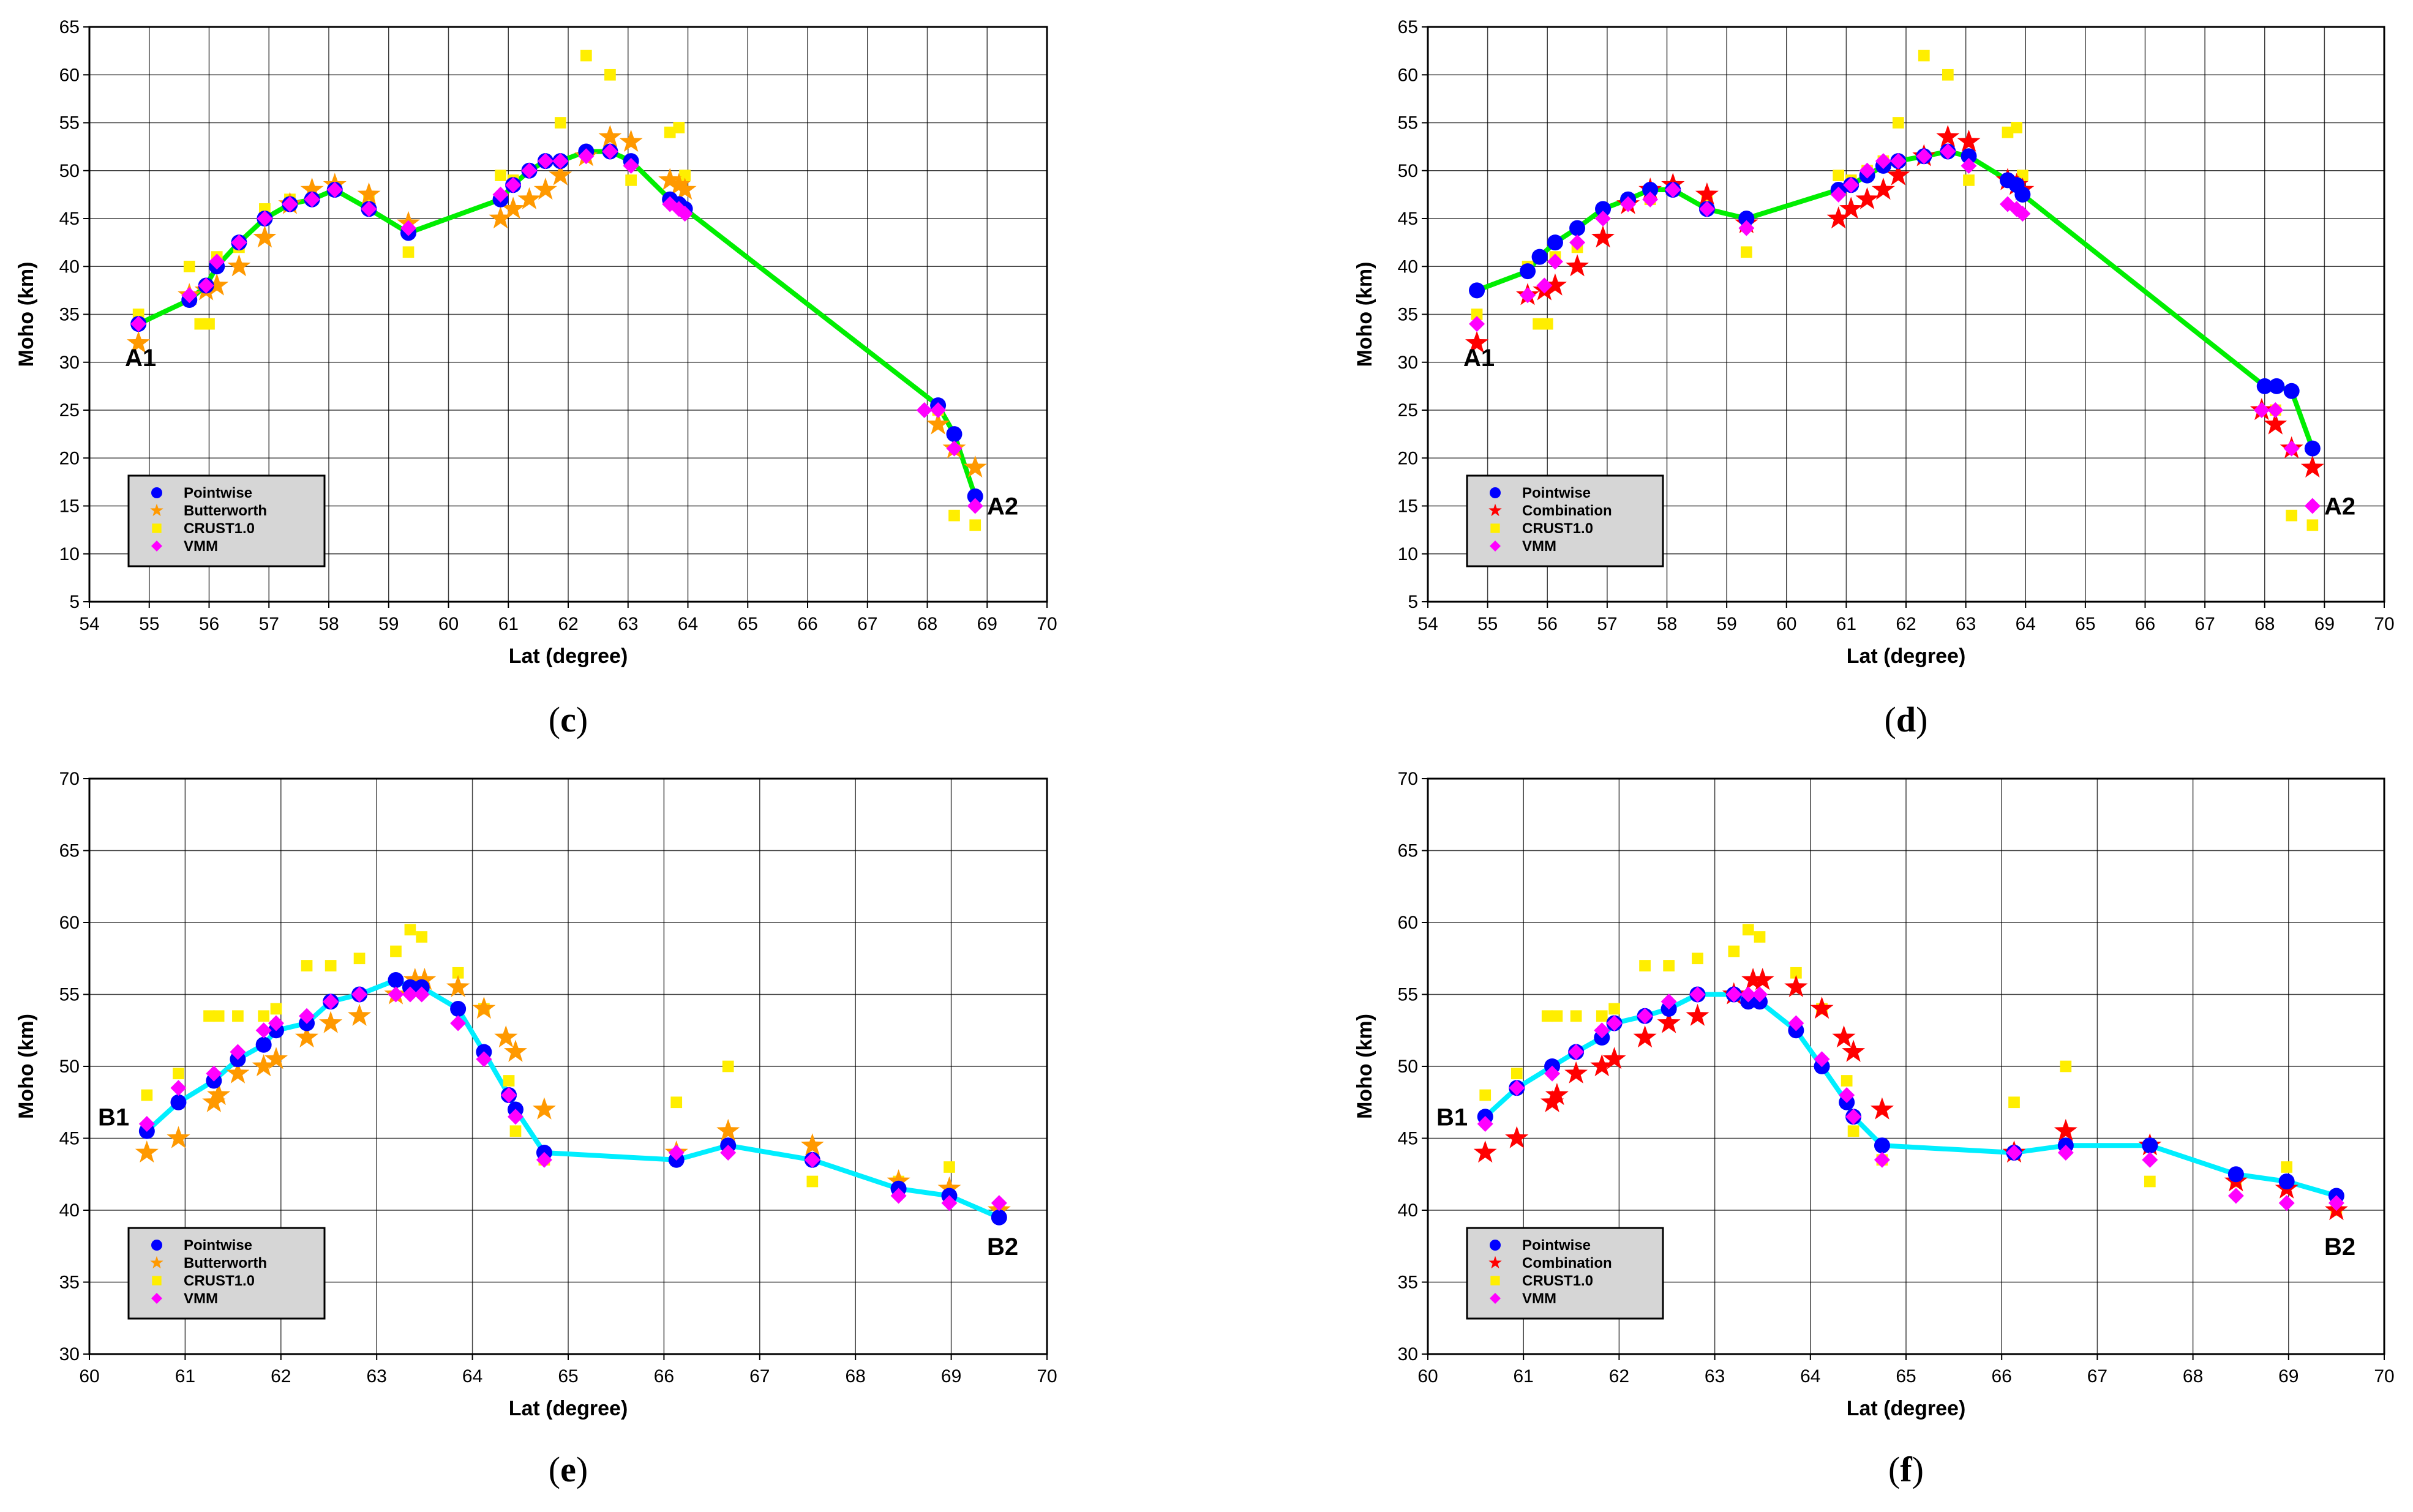 The height and width of the screenshot is (1512, 2413). What do you see at coordinates (1408, 1210) in the screenshot?
I see `y-tick-label: 40` at bounding box center [1408, 1210].